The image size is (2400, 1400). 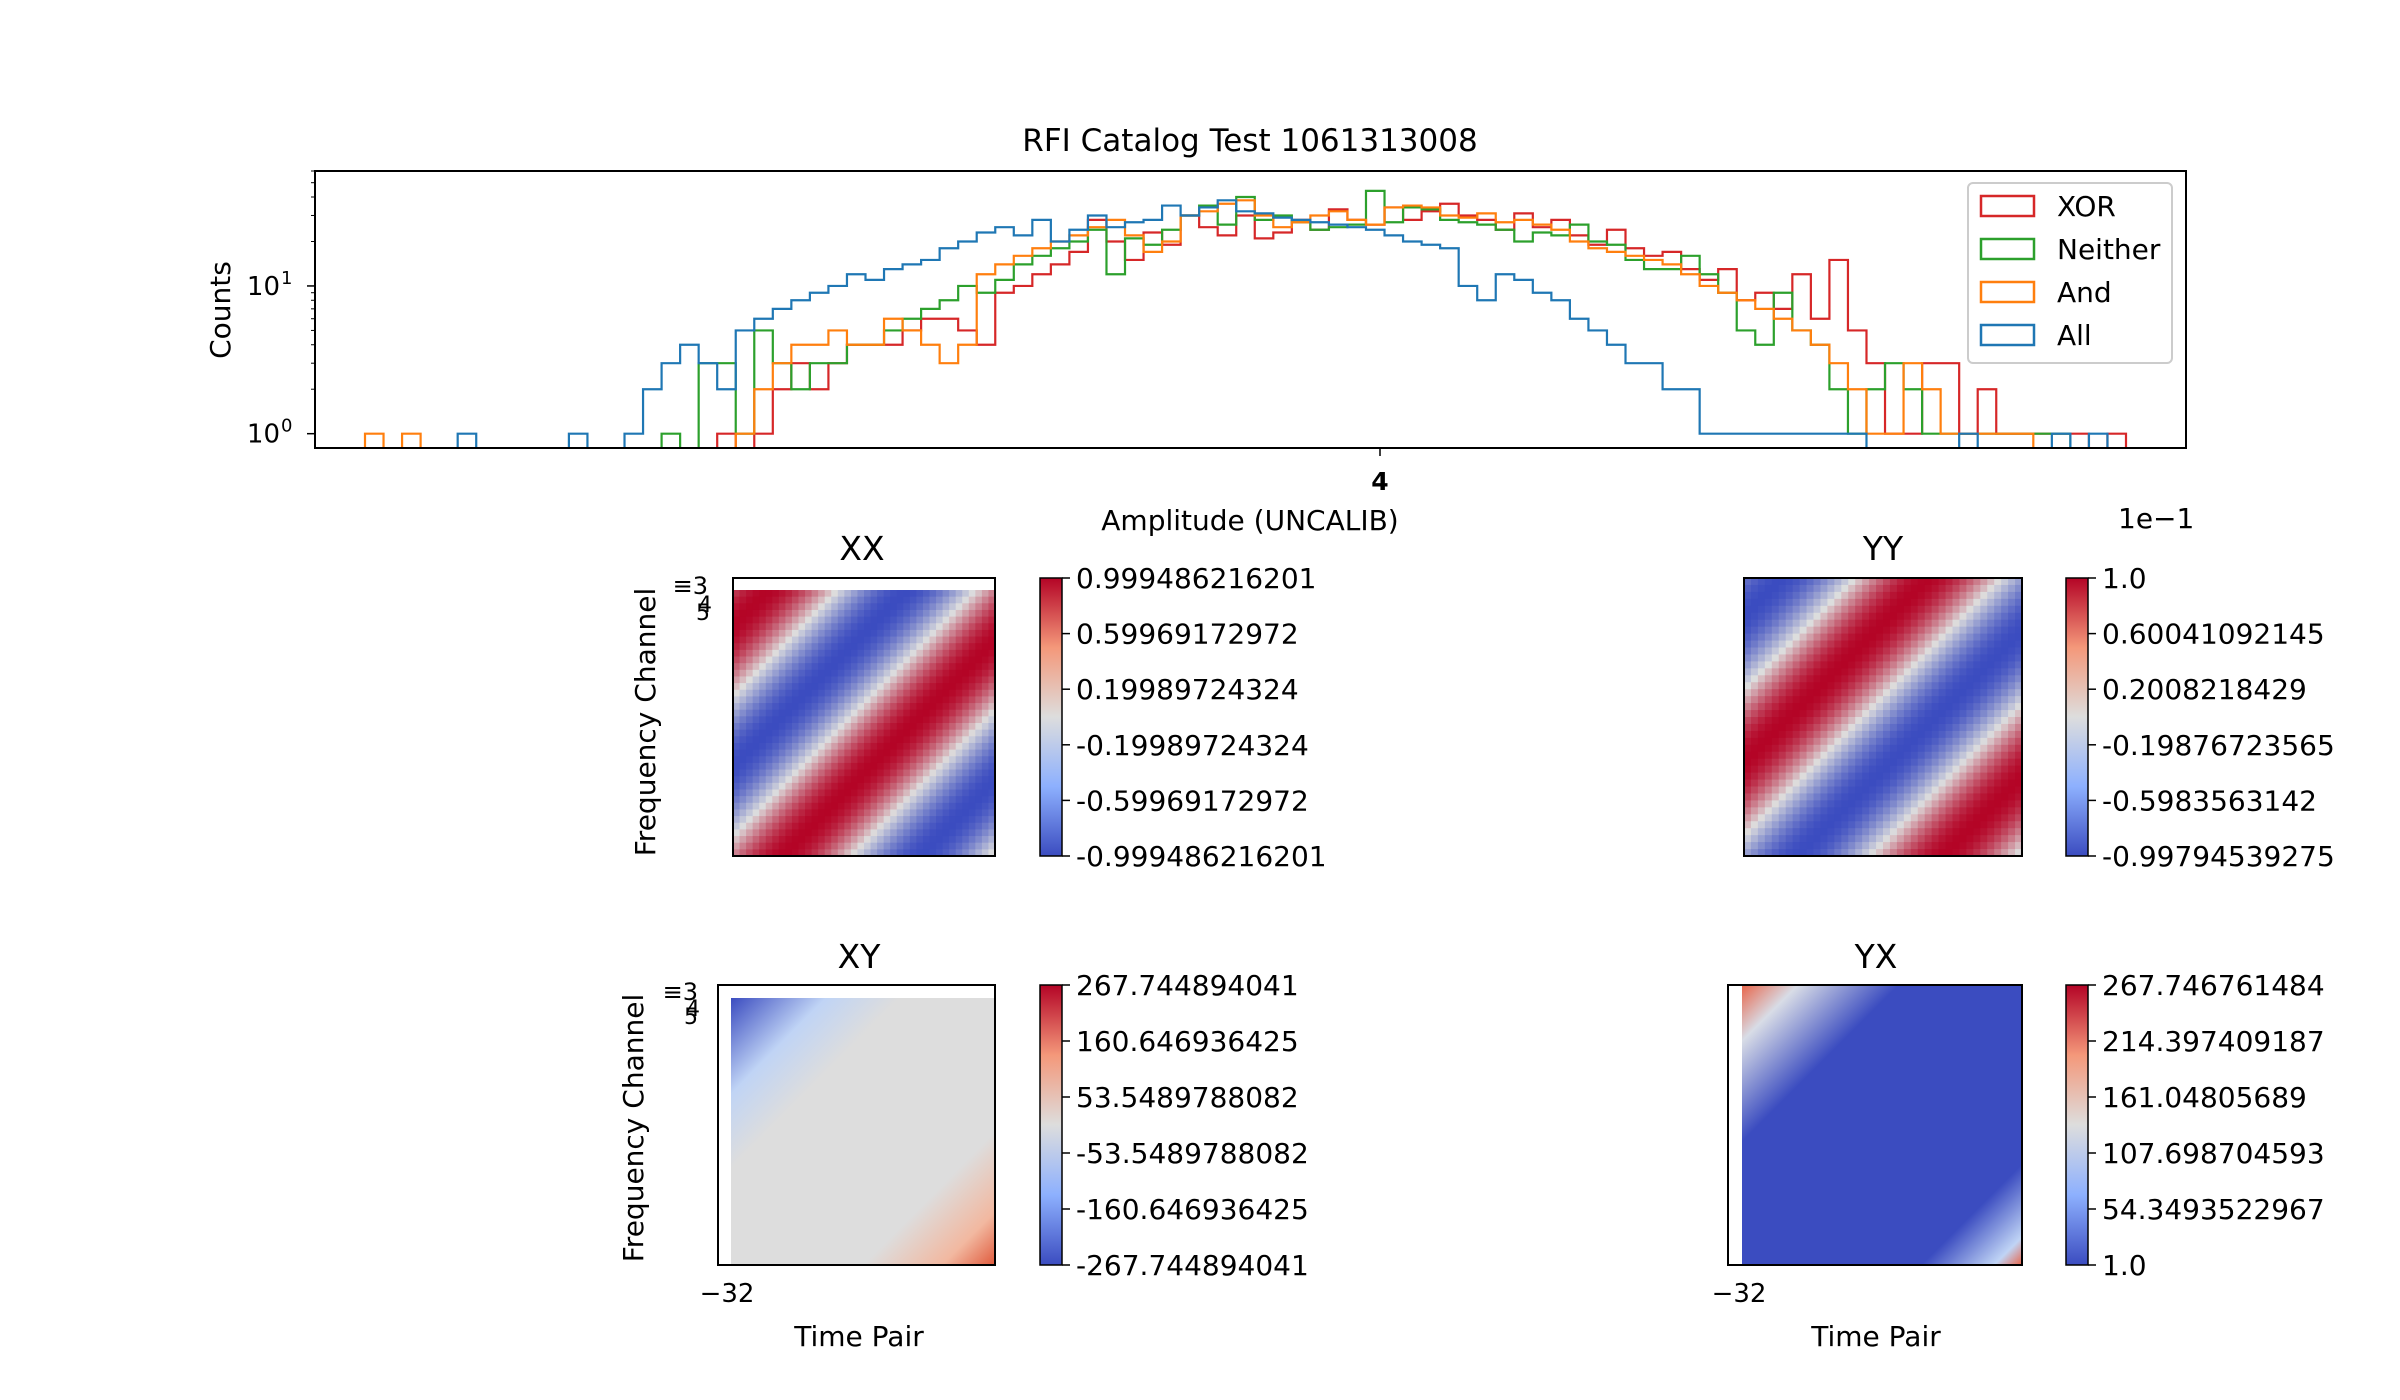 I want to click on histogram-series-and, so click(x=1199, y=323).